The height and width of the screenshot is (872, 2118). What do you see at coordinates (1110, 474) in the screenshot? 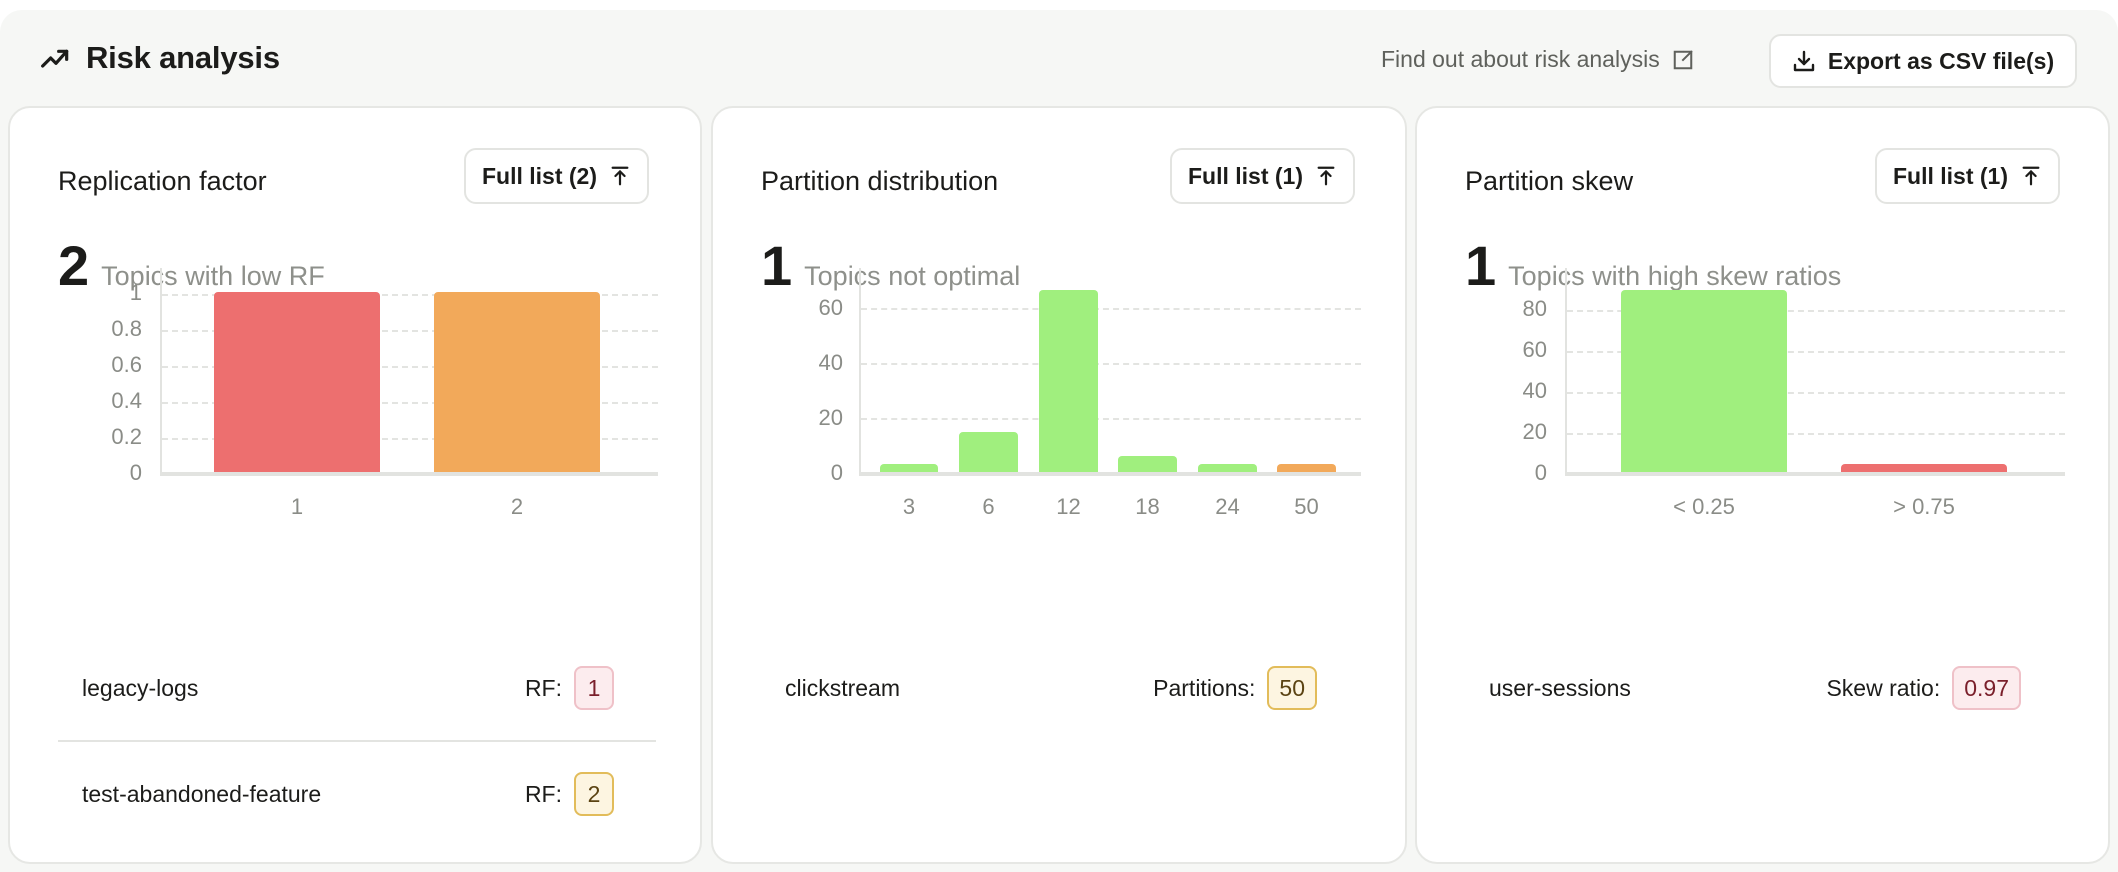
I see `x-axis` at bounding box center [1110, 474].